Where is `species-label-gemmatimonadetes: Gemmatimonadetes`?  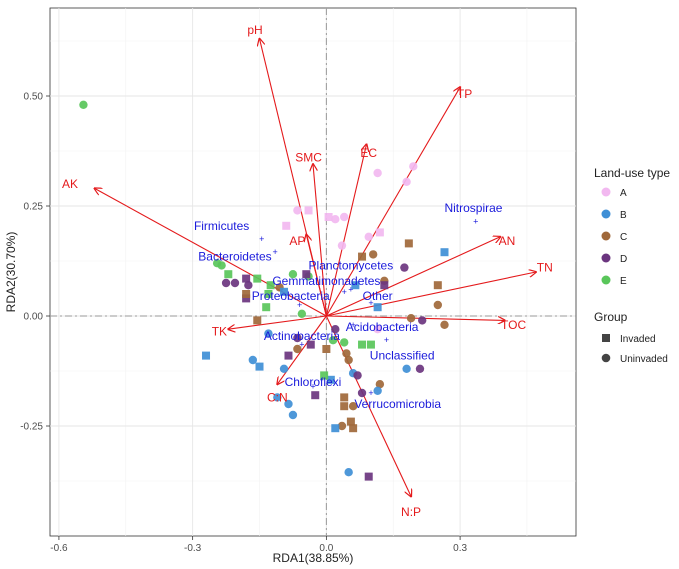
species-label-gemmatimonadetes: Gemmatimonadetes is located at coordinates (326, 281).